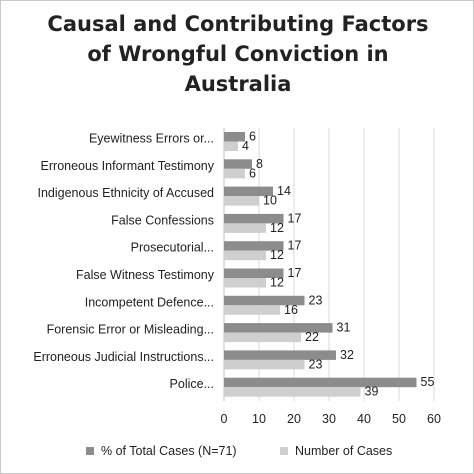 Image resolution: width=474 pixels, height=474 pixels. Describe the element at coordinates (224, 419) in the screenshot. I see `x-tick-label: 0` at that location.